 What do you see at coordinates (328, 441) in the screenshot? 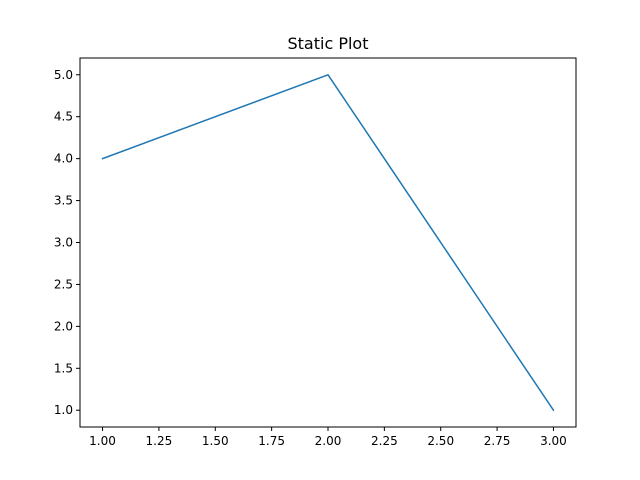
I see `x-tick-label: 2.00` at bounding box center [328, 441].